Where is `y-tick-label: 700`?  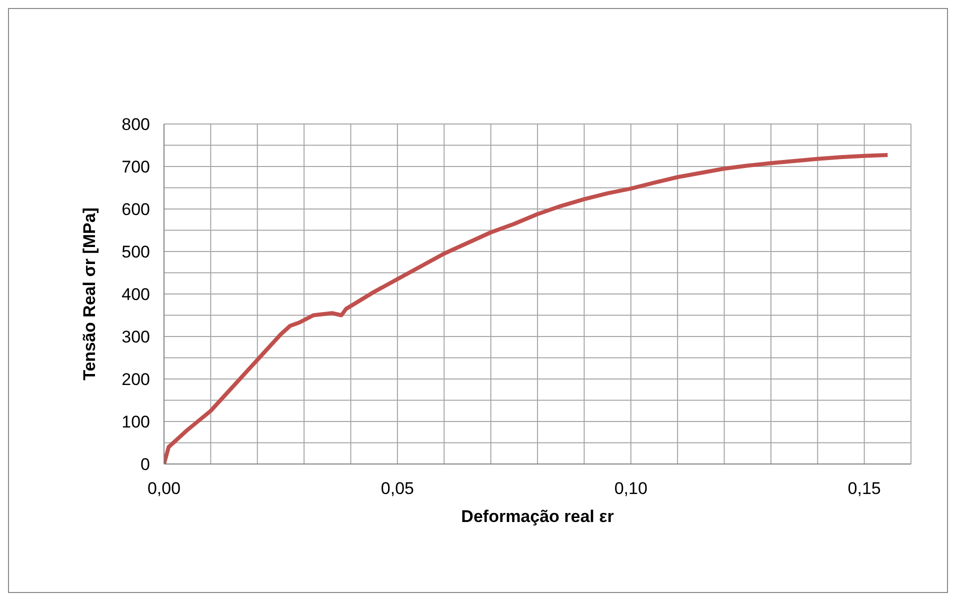 y-tick-label: 700 is located at coordinates (136, 167).